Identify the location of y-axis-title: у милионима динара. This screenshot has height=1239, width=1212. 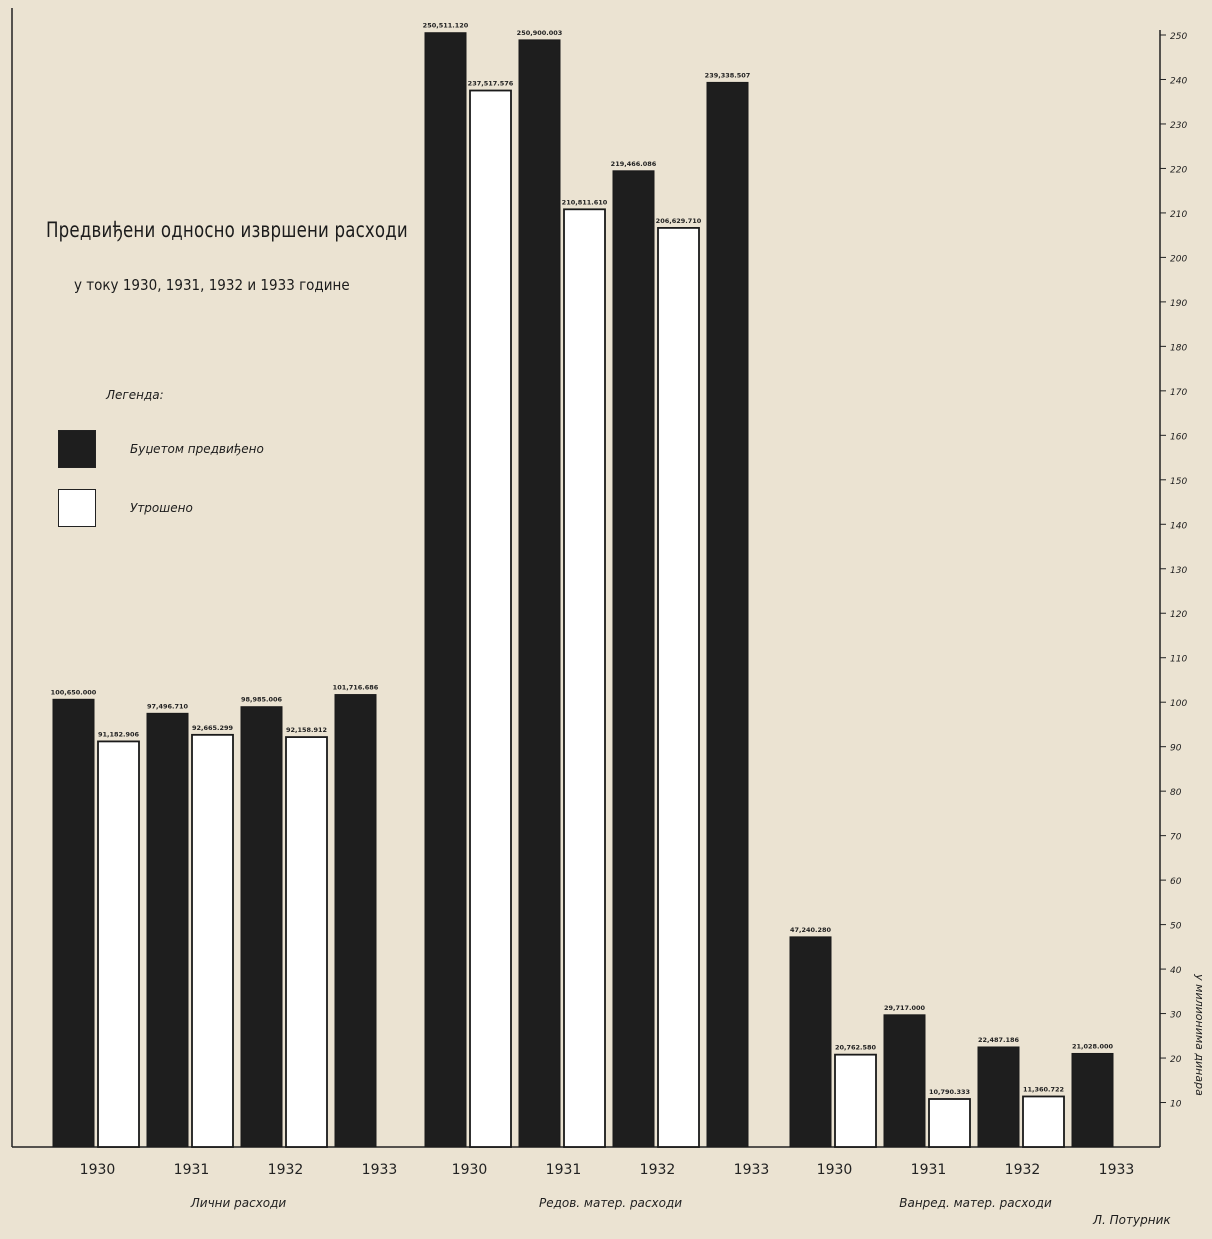
(1199, 1034).